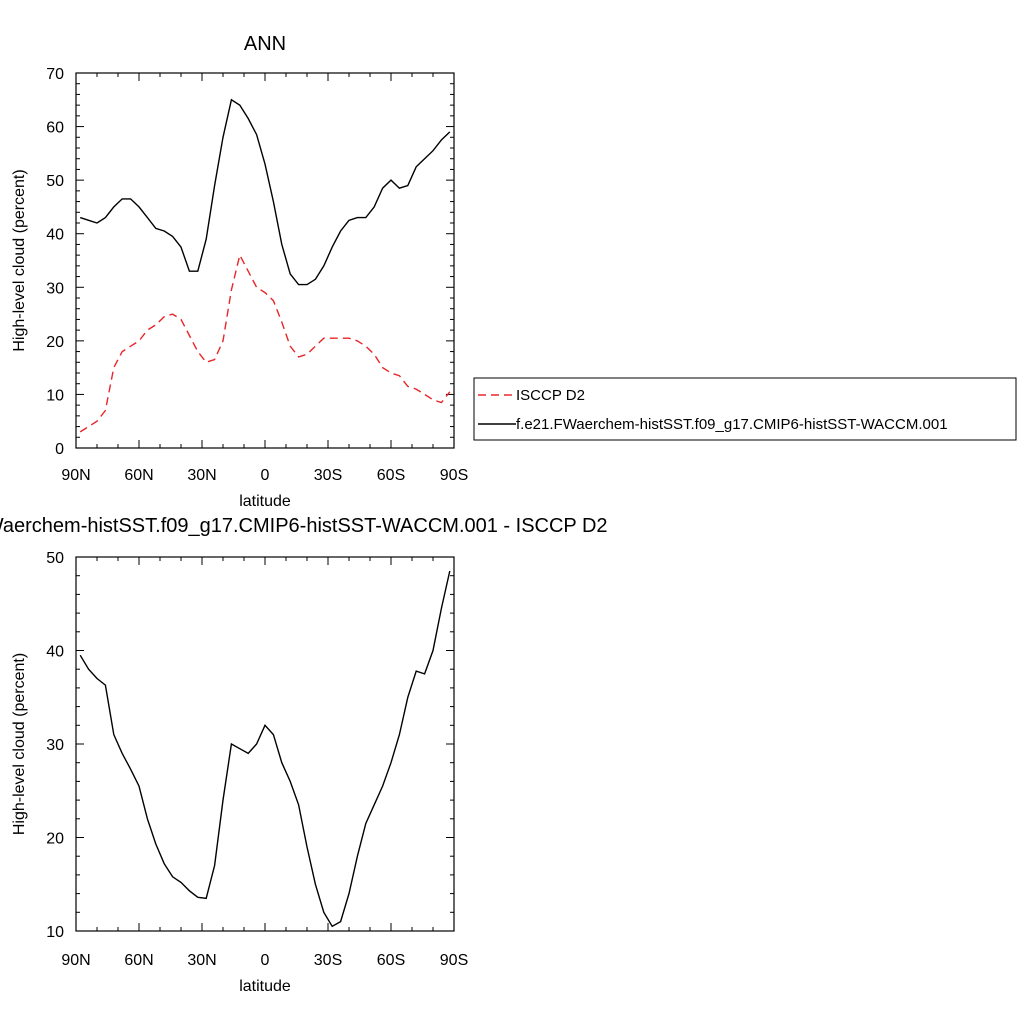  Describe the element at coordinates (265, 44) in the screenshot. I see `chart-title: ANN` at that location.